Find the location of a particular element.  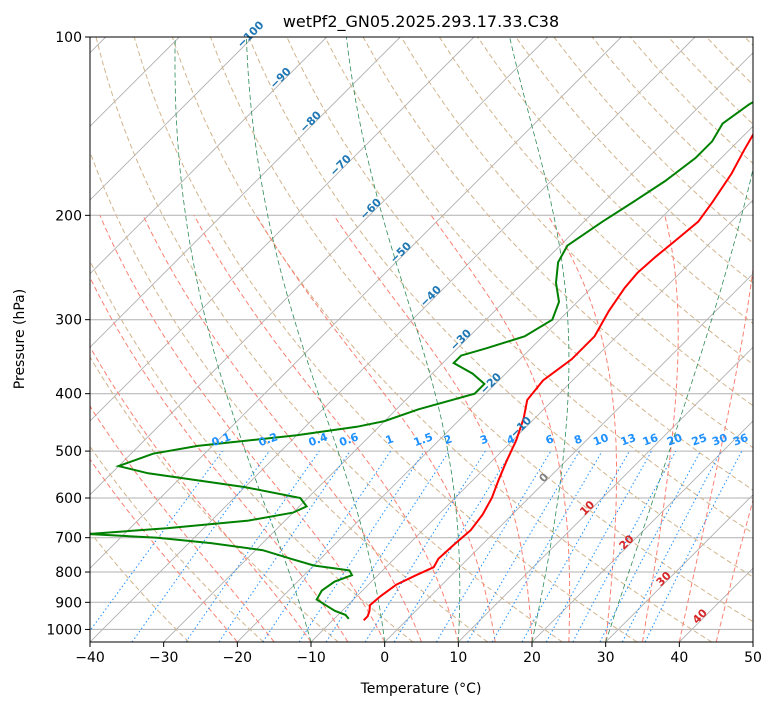

x-axis: −40 −30 −20 −10 0 10 20 30 40 50 is located at coordinates (418, 654).